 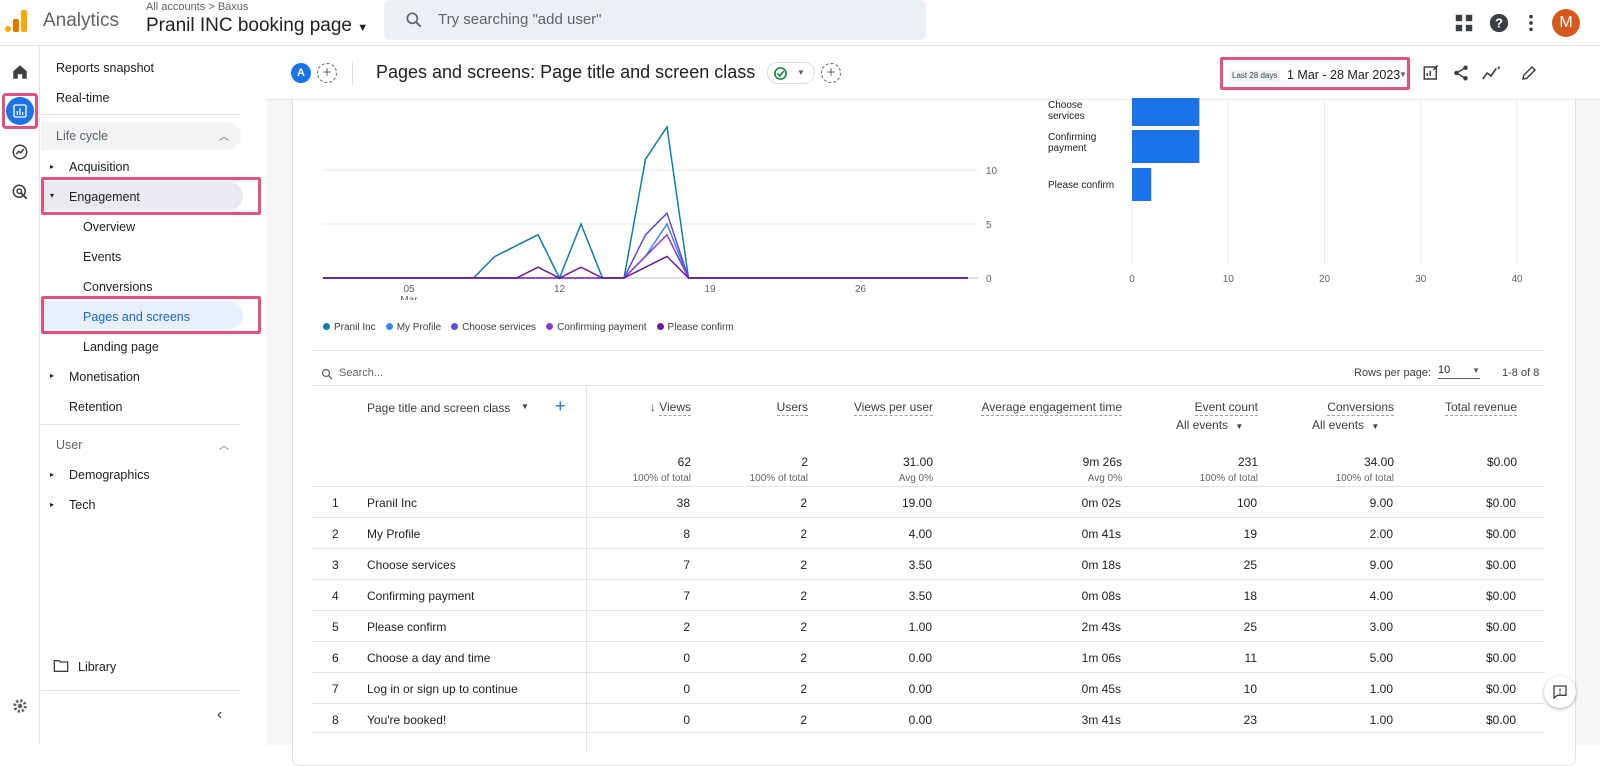 I want to click on row-views: 7, so click(x=686, y=596).